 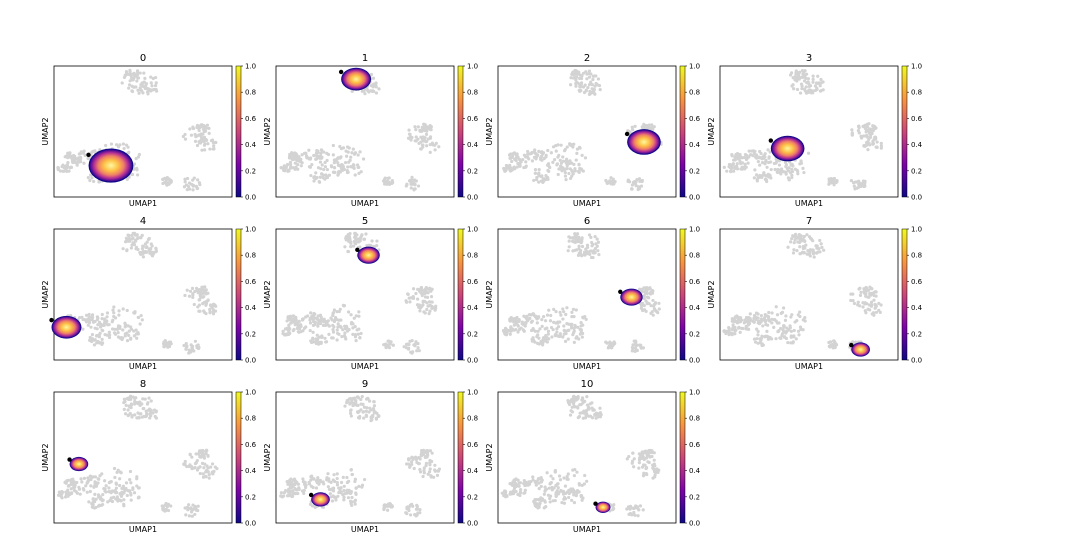 What do you see at coordinates (472, 334) in the screenshot?
I see `colorbar-tick-label: 0.2` at bounding box center [472, 334].